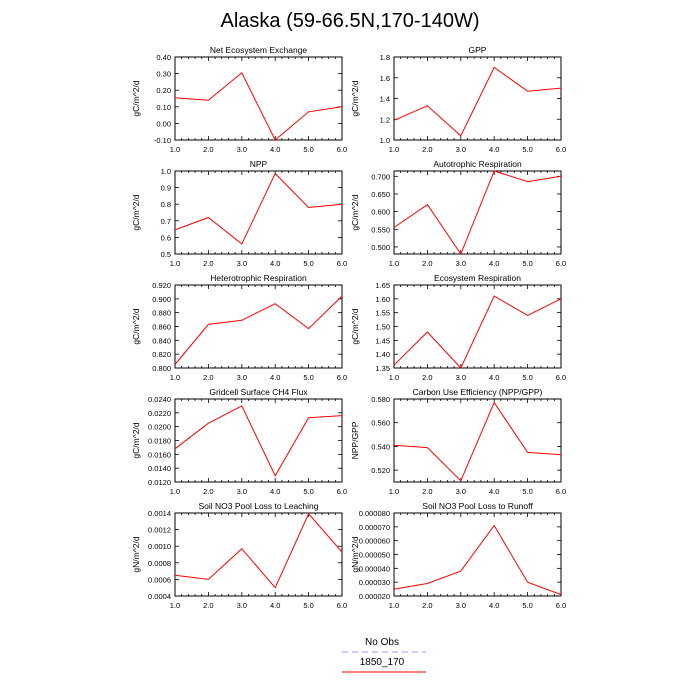  Describe the element at coordinates (159, 530) in the screenshot. I see `y-tick-label: 0.0012` at that location.